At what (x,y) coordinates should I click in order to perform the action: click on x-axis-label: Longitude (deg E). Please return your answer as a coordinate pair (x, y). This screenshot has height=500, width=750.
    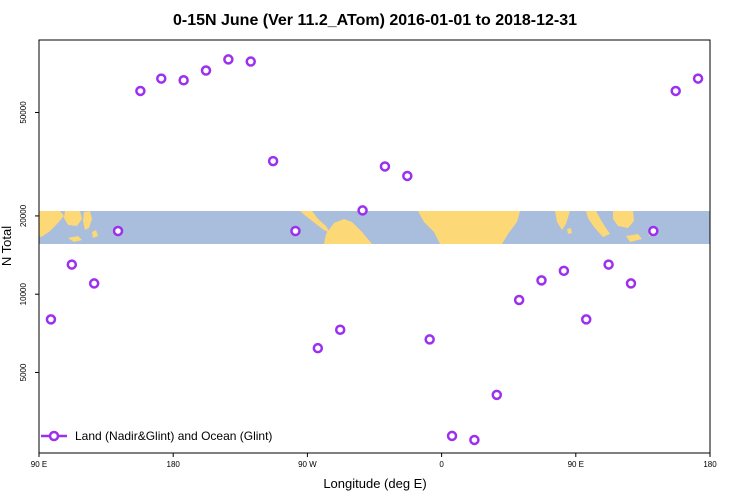
    Looking at the image, I should click on (374, 483).